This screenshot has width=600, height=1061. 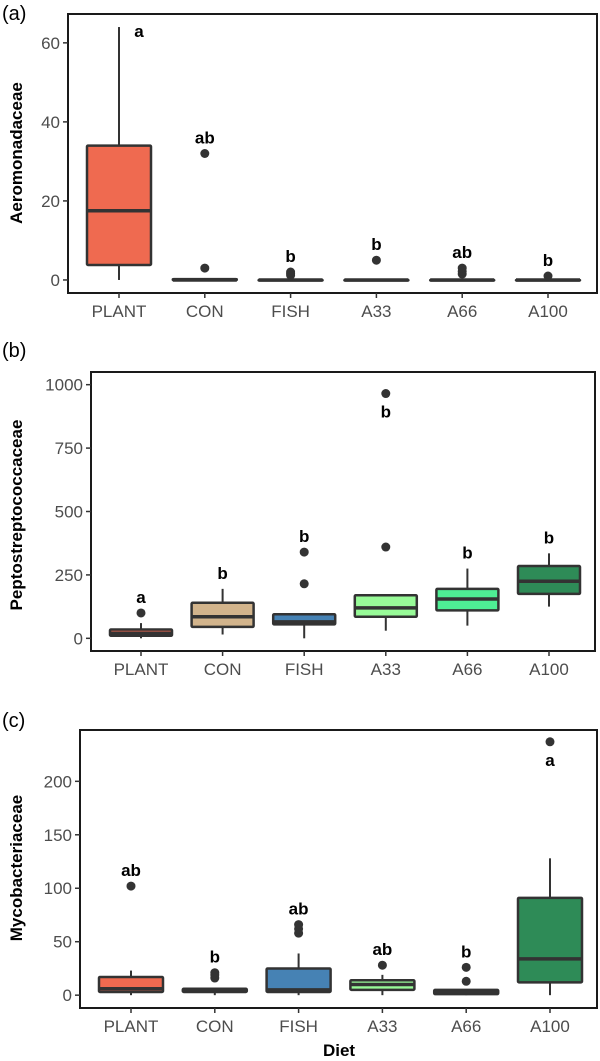 I want to click on y-tick-label: 20, so click(x=50, y=201).